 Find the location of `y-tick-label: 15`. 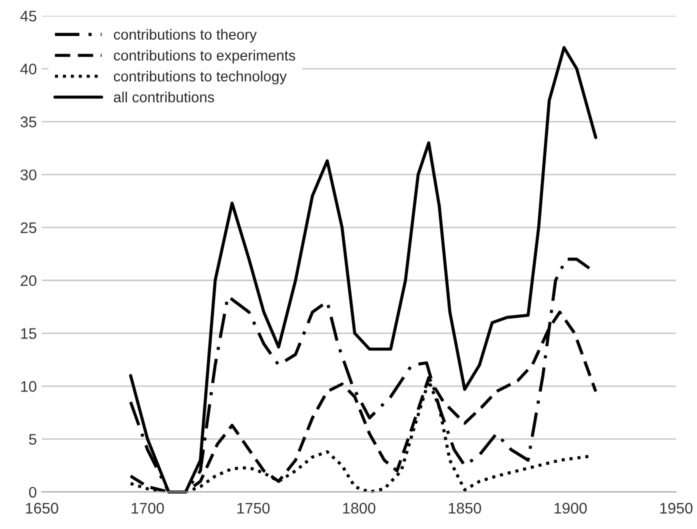

y-tick-label: 15 is located at coordinates (28, 333).